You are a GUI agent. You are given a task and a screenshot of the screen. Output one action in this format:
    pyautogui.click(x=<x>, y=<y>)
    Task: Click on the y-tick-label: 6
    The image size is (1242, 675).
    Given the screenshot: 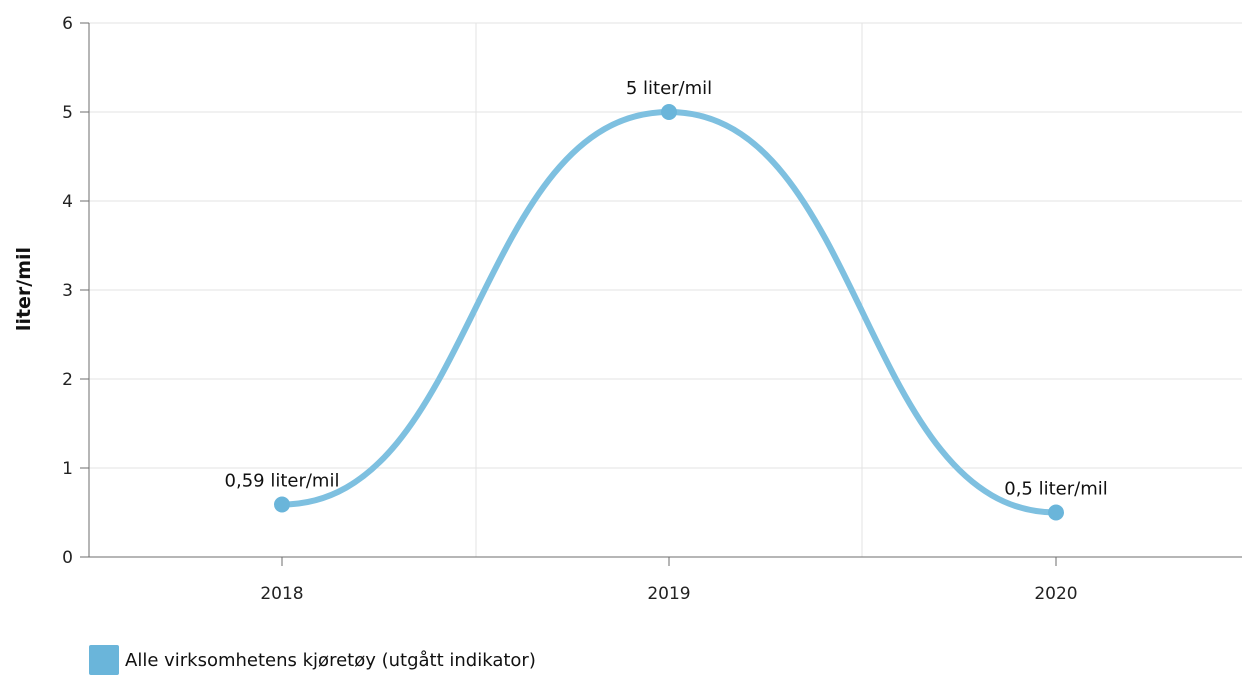 What is the action you would take?
    pyautogui.click(x=67, y=24)
    